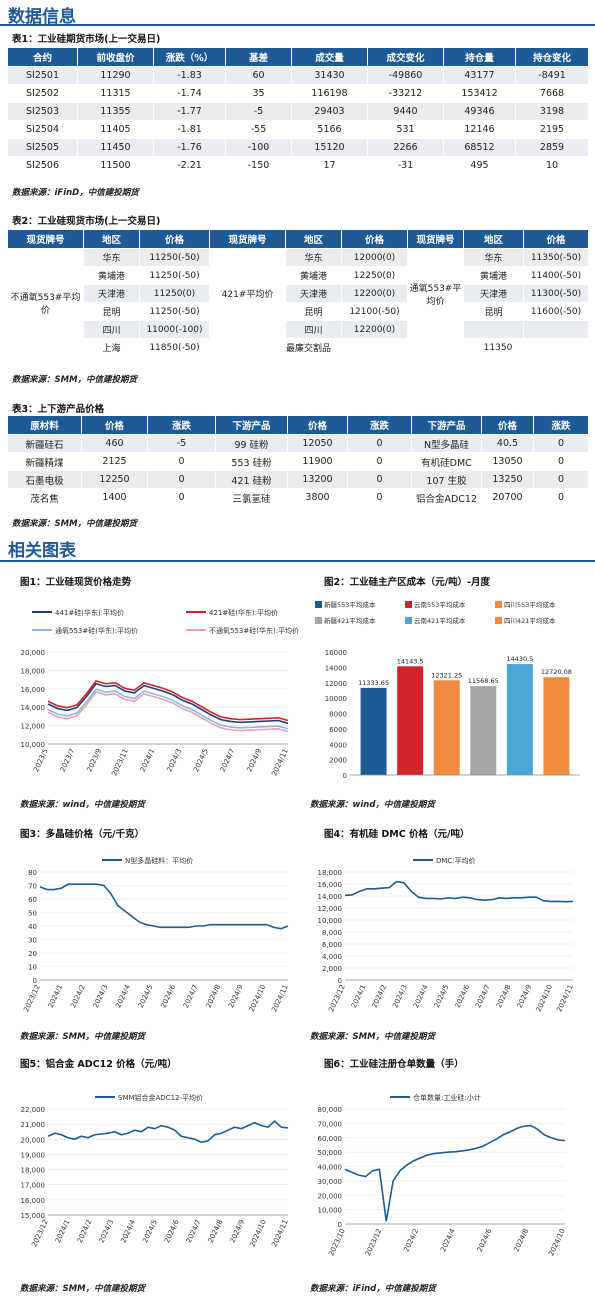 The width and height of the screenshot is (595, 1302). What do you see at coordinates (507, 497) in the screenshot?
I see `table-cell: 20700` at bounding box center [507, 497].